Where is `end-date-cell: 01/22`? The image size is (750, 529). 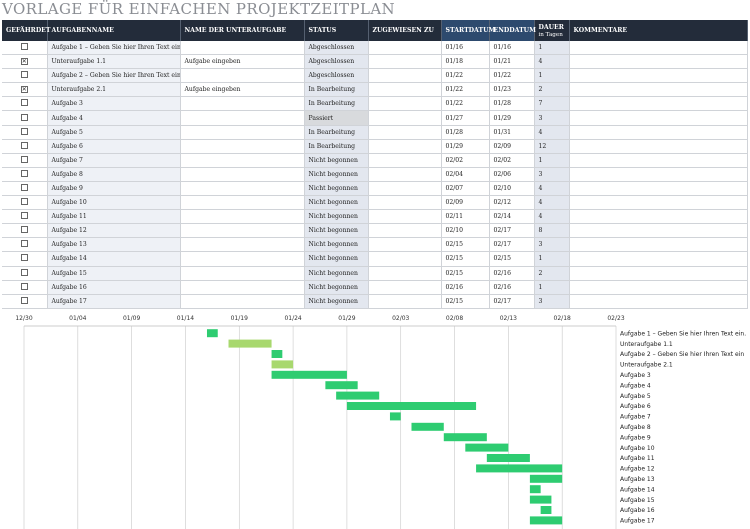
end-date-cell: 01/22 is located at coordinates (512, 76).